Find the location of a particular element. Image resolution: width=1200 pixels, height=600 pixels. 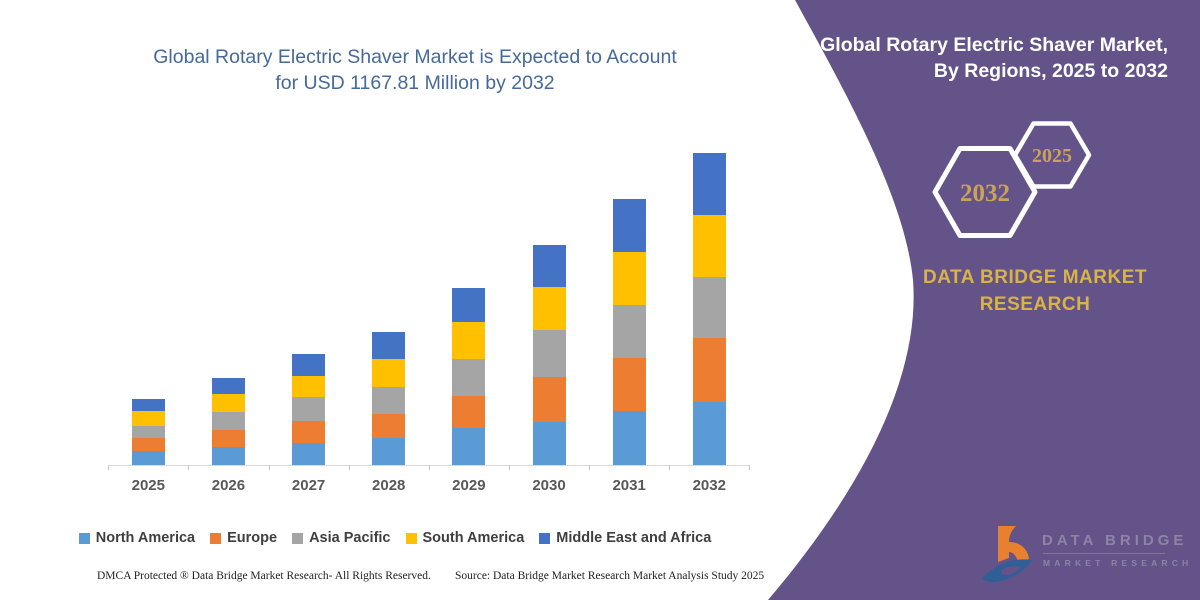

legend-label: South America is located at coordinates (473, 538).